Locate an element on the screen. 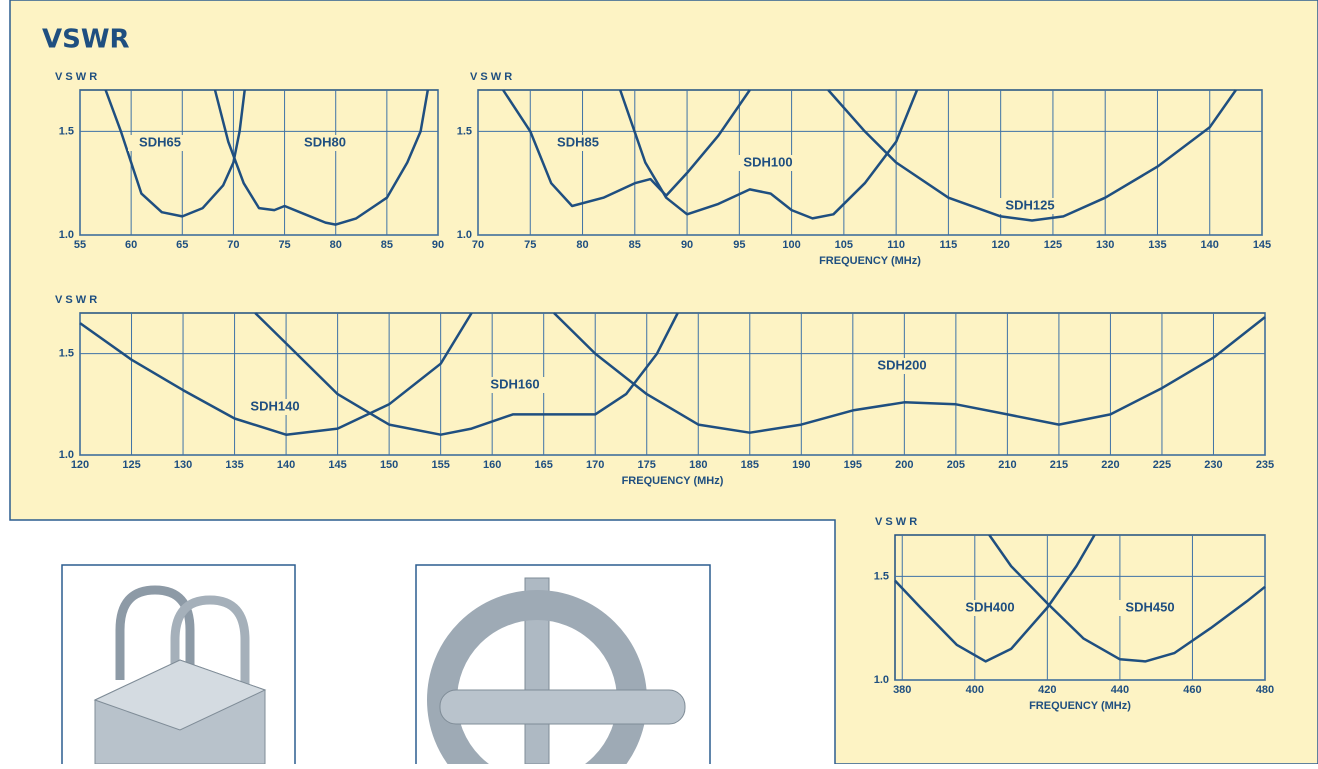  x-tick-label: 220 is located at coordinates (1110, 465).